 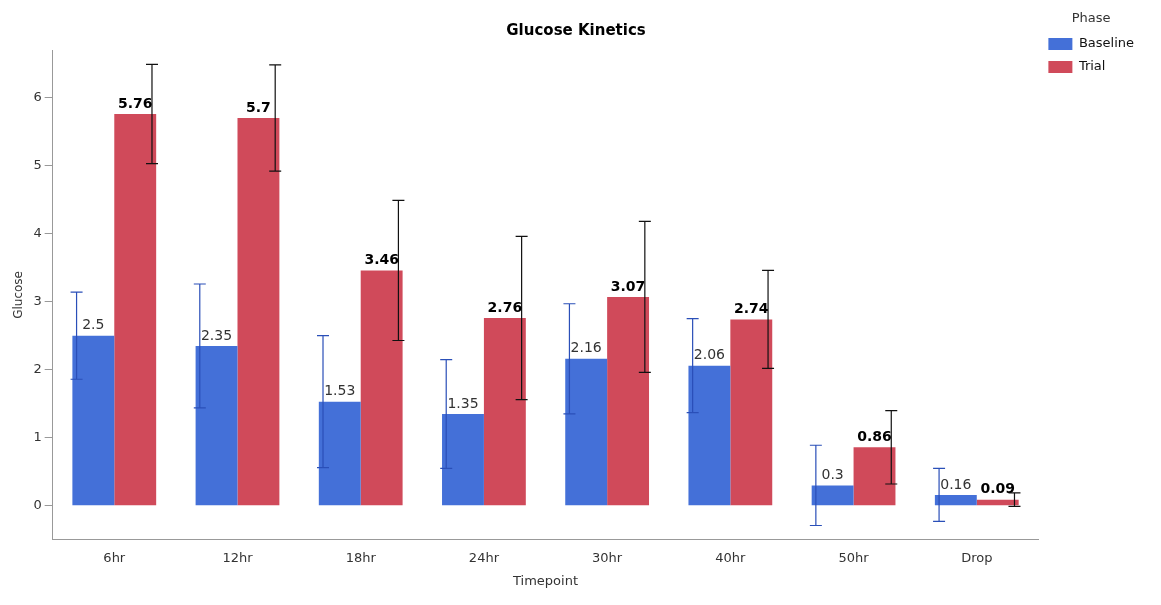 I want to click on x-tick-label: Drop, so click(x=977, y=557).